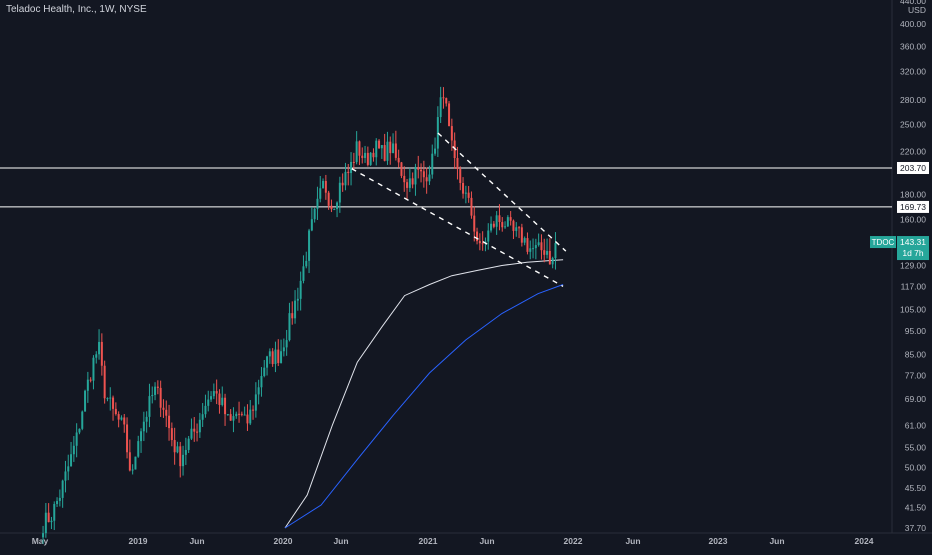 The height and width of the screenshot is (555, 932). What do you see at coordinates (913, 100) in the screenshot?
I see `y-tick-label: 280.00` at bounding box center [913, 100].